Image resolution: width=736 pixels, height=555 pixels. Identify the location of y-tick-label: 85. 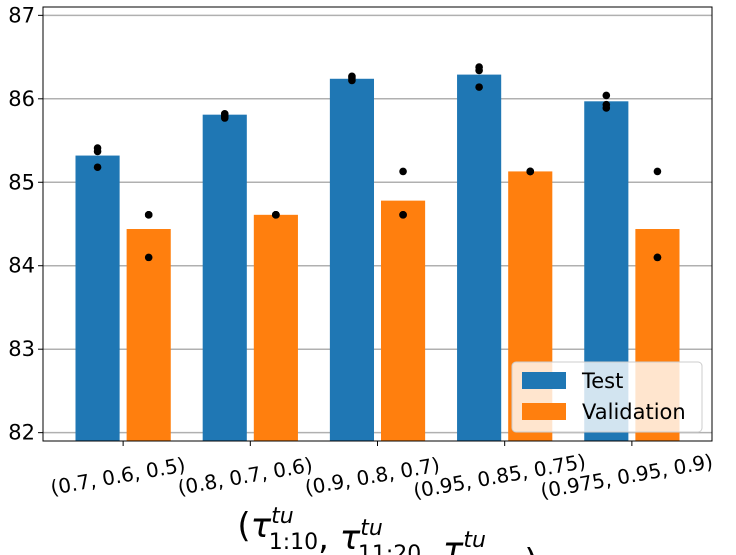
(21, 182).